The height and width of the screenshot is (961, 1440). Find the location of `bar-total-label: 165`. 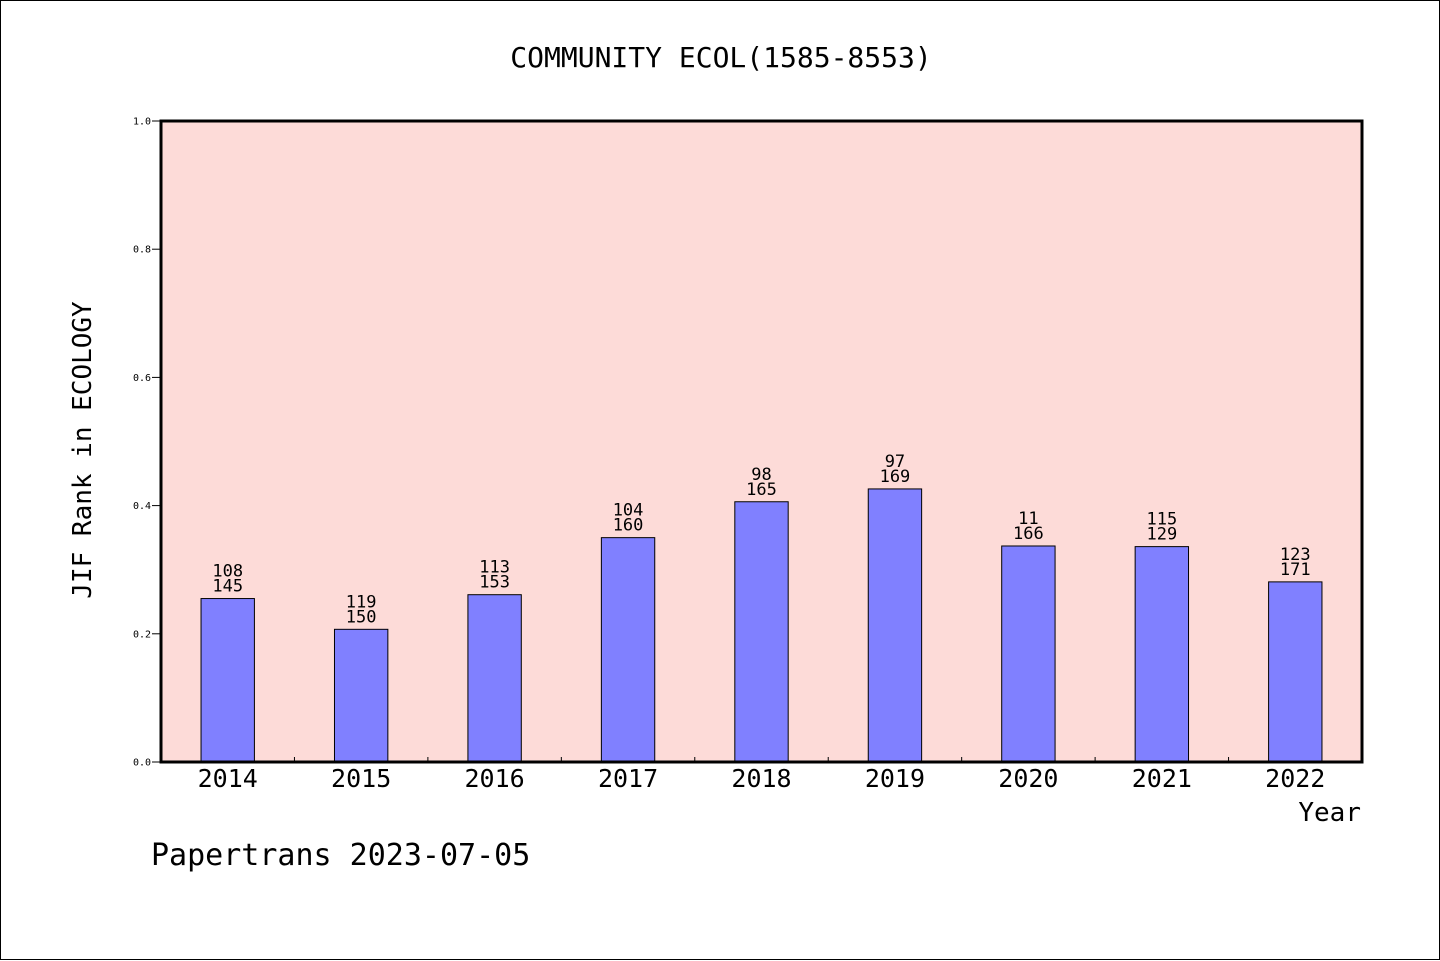

bar-total-label: 165 is located at coordinates (761, 490).